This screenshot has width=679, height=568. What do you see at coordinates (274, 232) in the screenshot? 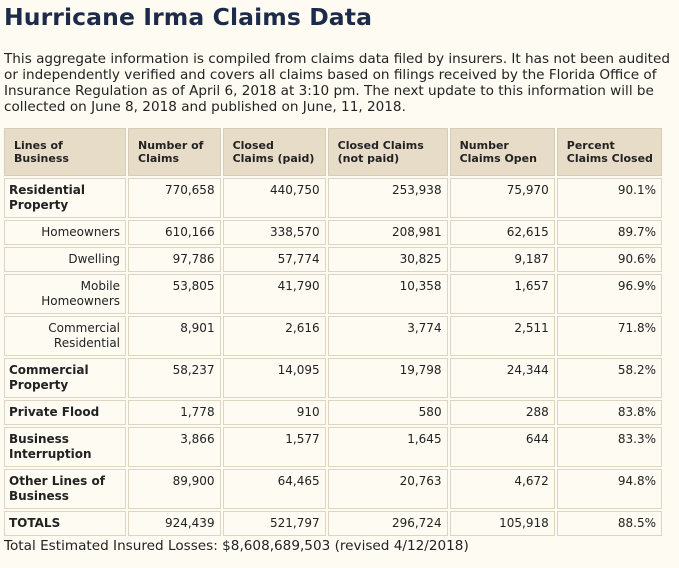
I see `cell-closed-paid: 338,570` at bounding box center [274, 232].